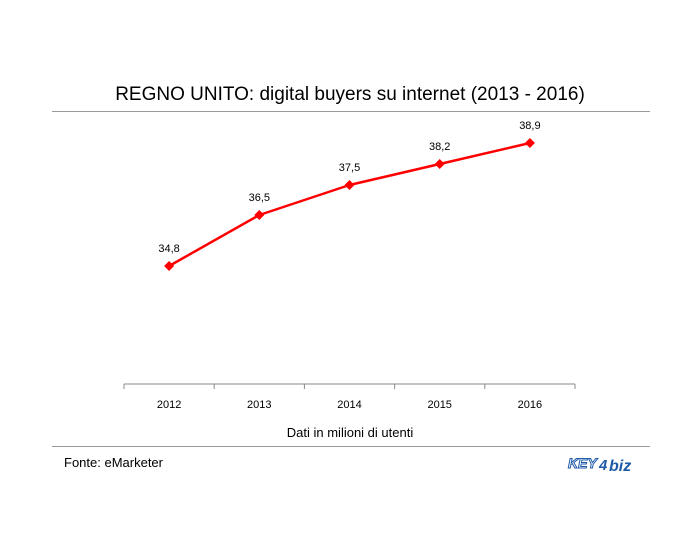 The width and height of the screenshot is (700, 550). What do you see at coordinates (583, 463) in the screenshot?
I see `logo-text-key: KEY` at bounding box center [583, 463].